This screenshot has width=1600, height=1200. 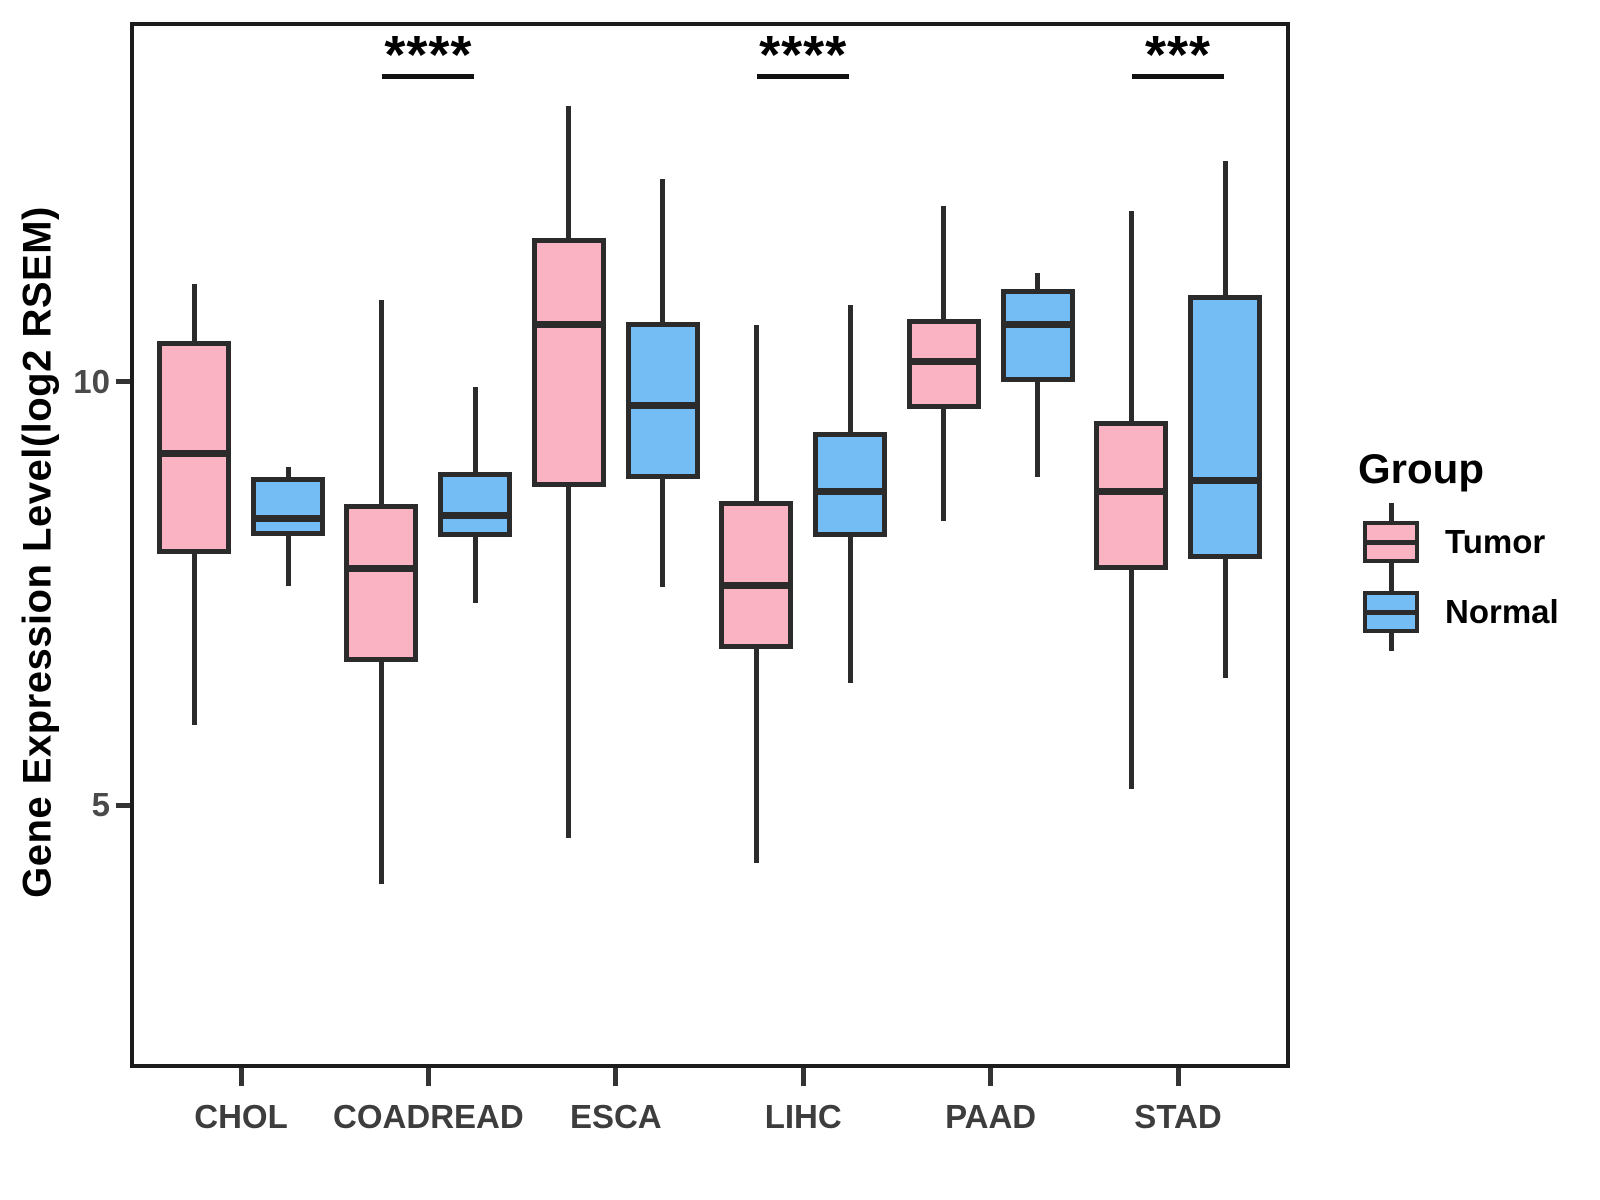 I want to click on significance-line-stad, so click(x=1178, y=76).